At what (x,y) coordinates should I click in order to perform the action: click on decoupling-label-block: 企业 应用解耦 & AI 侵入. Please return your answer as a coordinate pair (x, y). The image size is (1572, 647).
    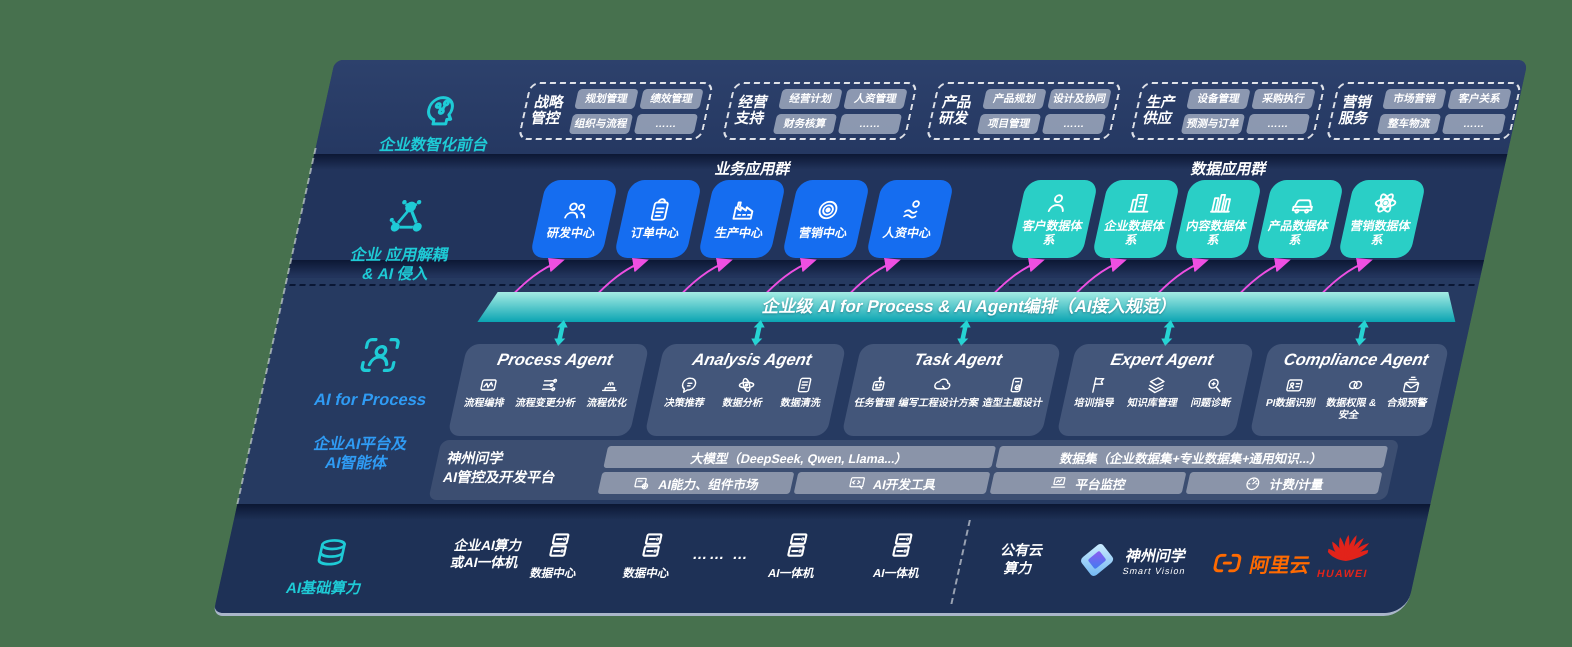
    Looking at the image, I should click on (402, 240).